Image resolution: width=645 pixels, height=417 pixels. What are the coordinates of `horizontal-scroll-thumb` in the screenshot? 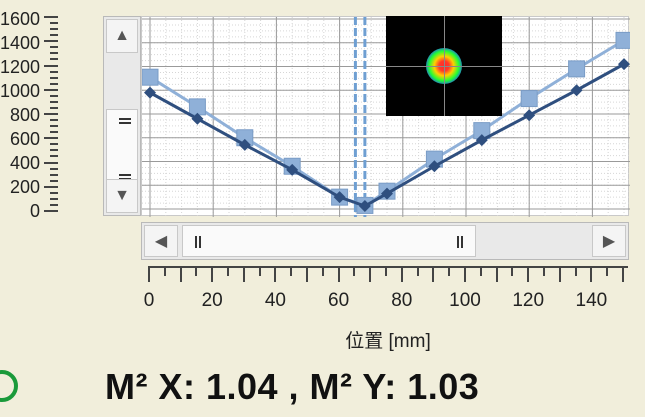 It's located at (329, 241).